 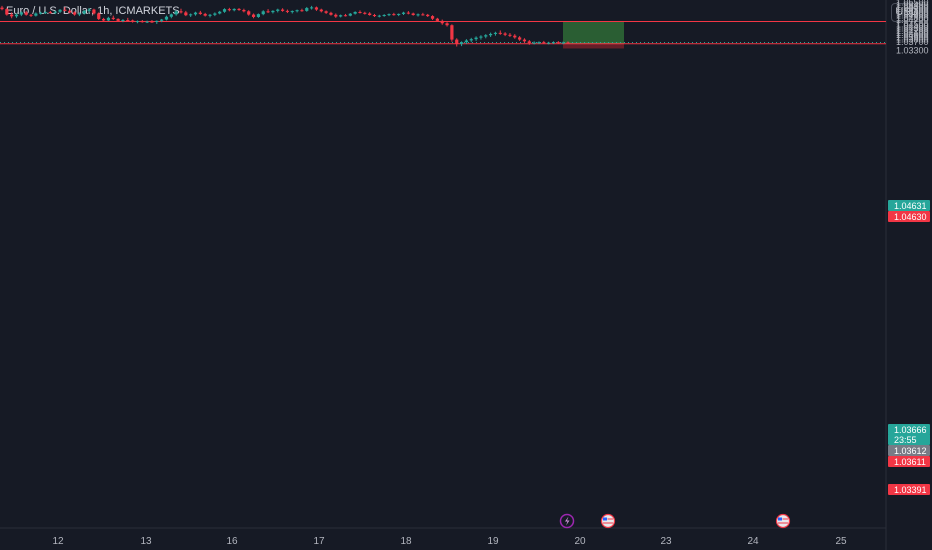 I want to click on time-tick-label: 19, so click(x=493, y=541).